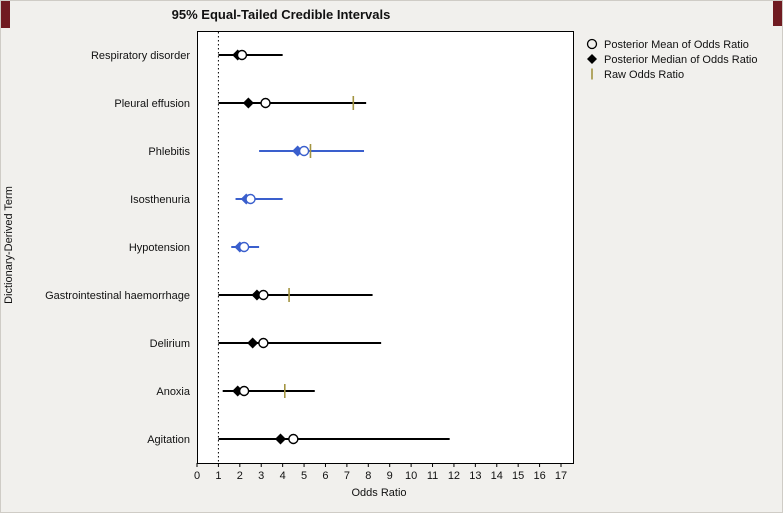  Describe the element at coordinates (240, 476) in the screenshot. I see `x-axis-tick-label: 2` at that location.